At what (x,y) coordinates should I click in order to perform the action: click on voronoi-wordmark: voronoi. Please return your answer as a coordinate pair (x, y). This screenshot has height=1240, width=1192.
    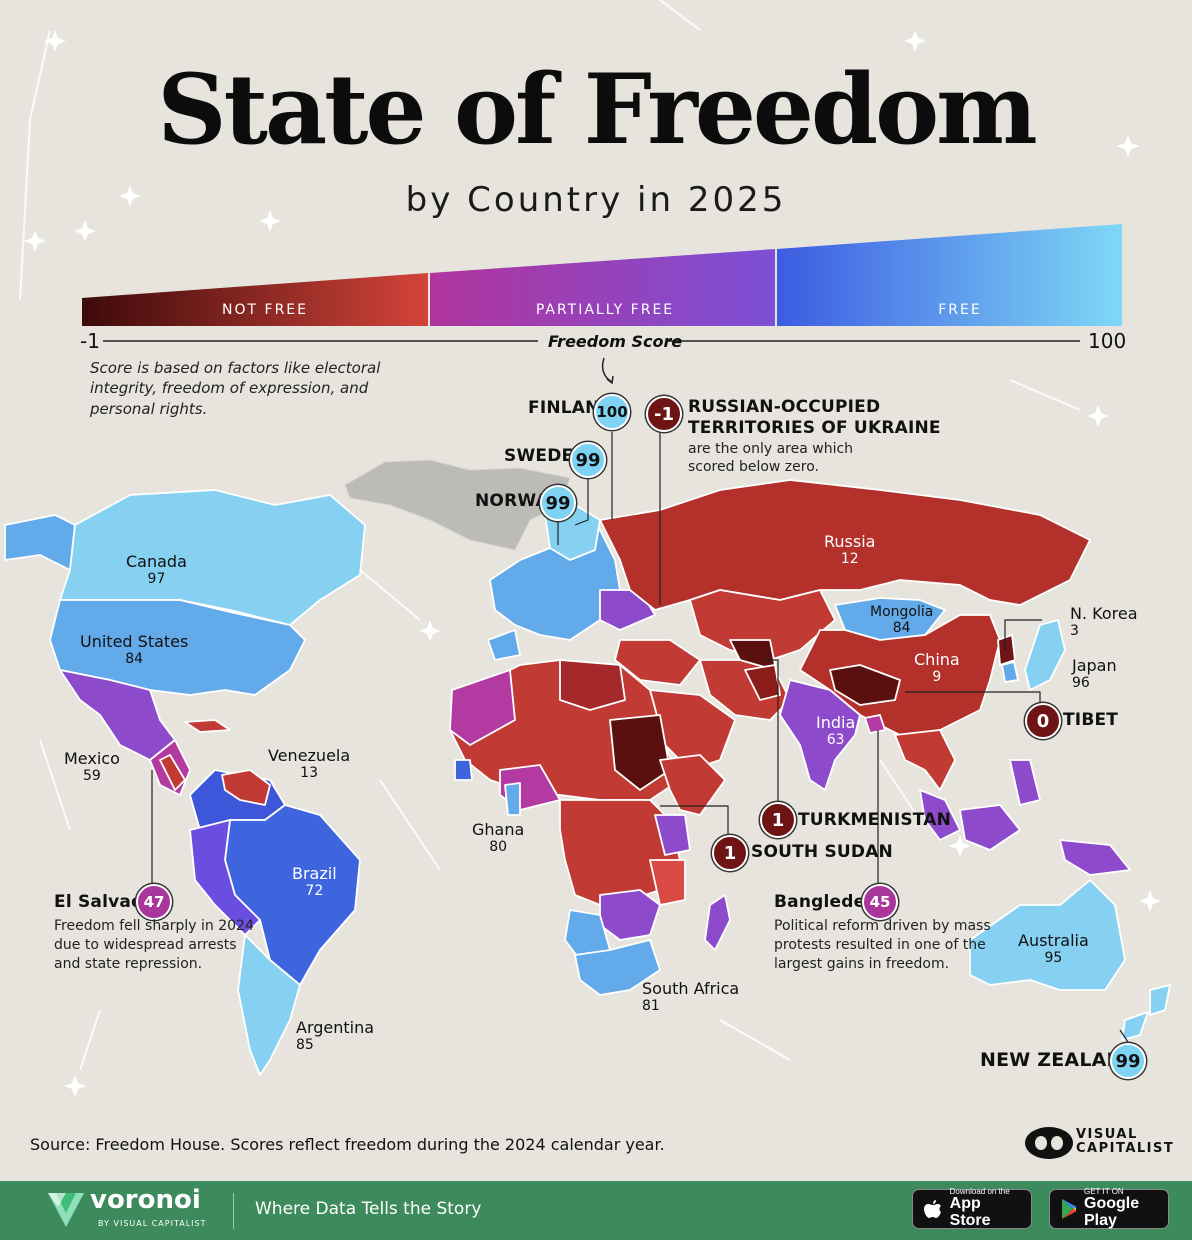
    Looking at the image, I should click on (145, 1200).